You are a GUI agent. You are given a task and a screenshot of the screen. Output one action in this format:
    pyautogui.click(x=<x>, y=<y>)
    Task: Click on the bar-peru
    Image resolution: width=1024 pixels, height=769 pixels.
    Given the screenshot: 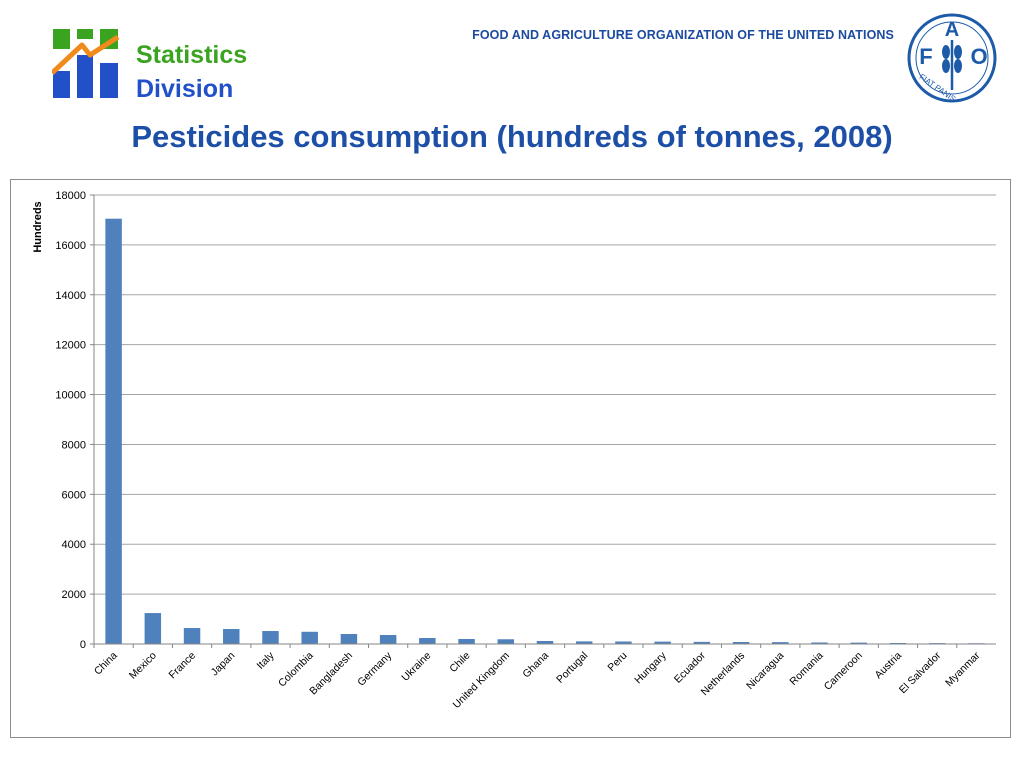 What is the action you would take?
    pyautogui.click(x=623, y=642)
    